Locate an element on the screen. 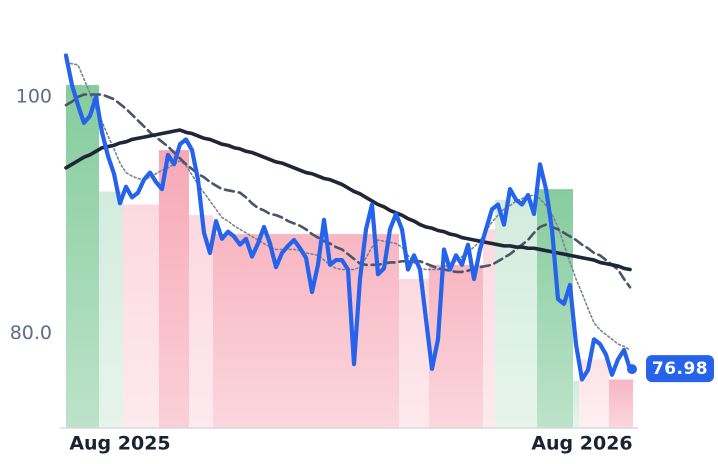  axes is located at coordinates (349, 428).